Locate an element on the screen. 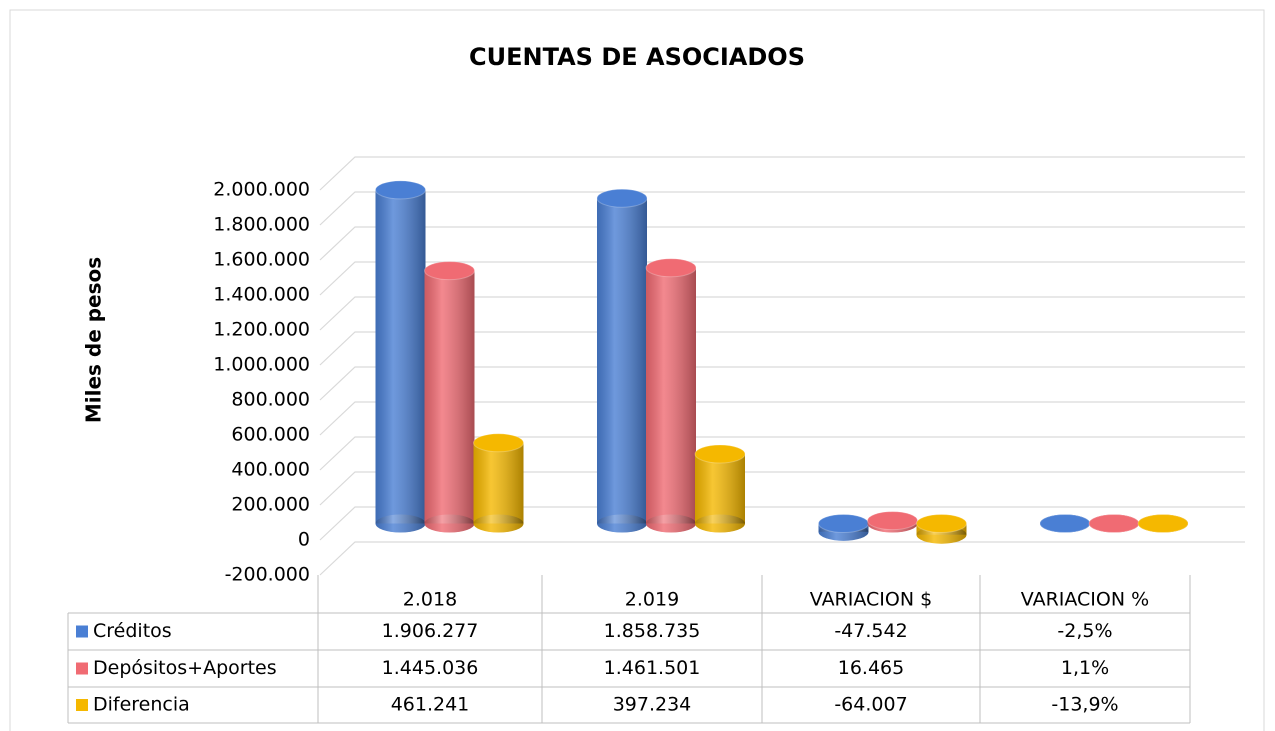 This screenshot has width=1275, height=731. legend-label: Depósitos+Aportes is located at coordinates (185, 668).